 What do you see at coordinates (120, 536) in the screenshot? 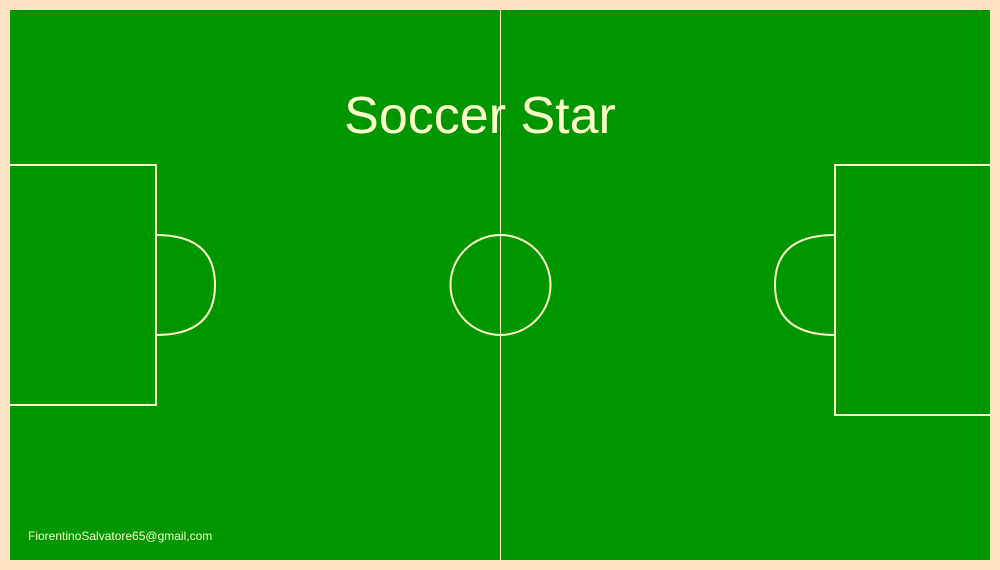
I see `contact-email-text: FiorentinoSalvatore65@gmail,com` at bounding box center [120, 536].